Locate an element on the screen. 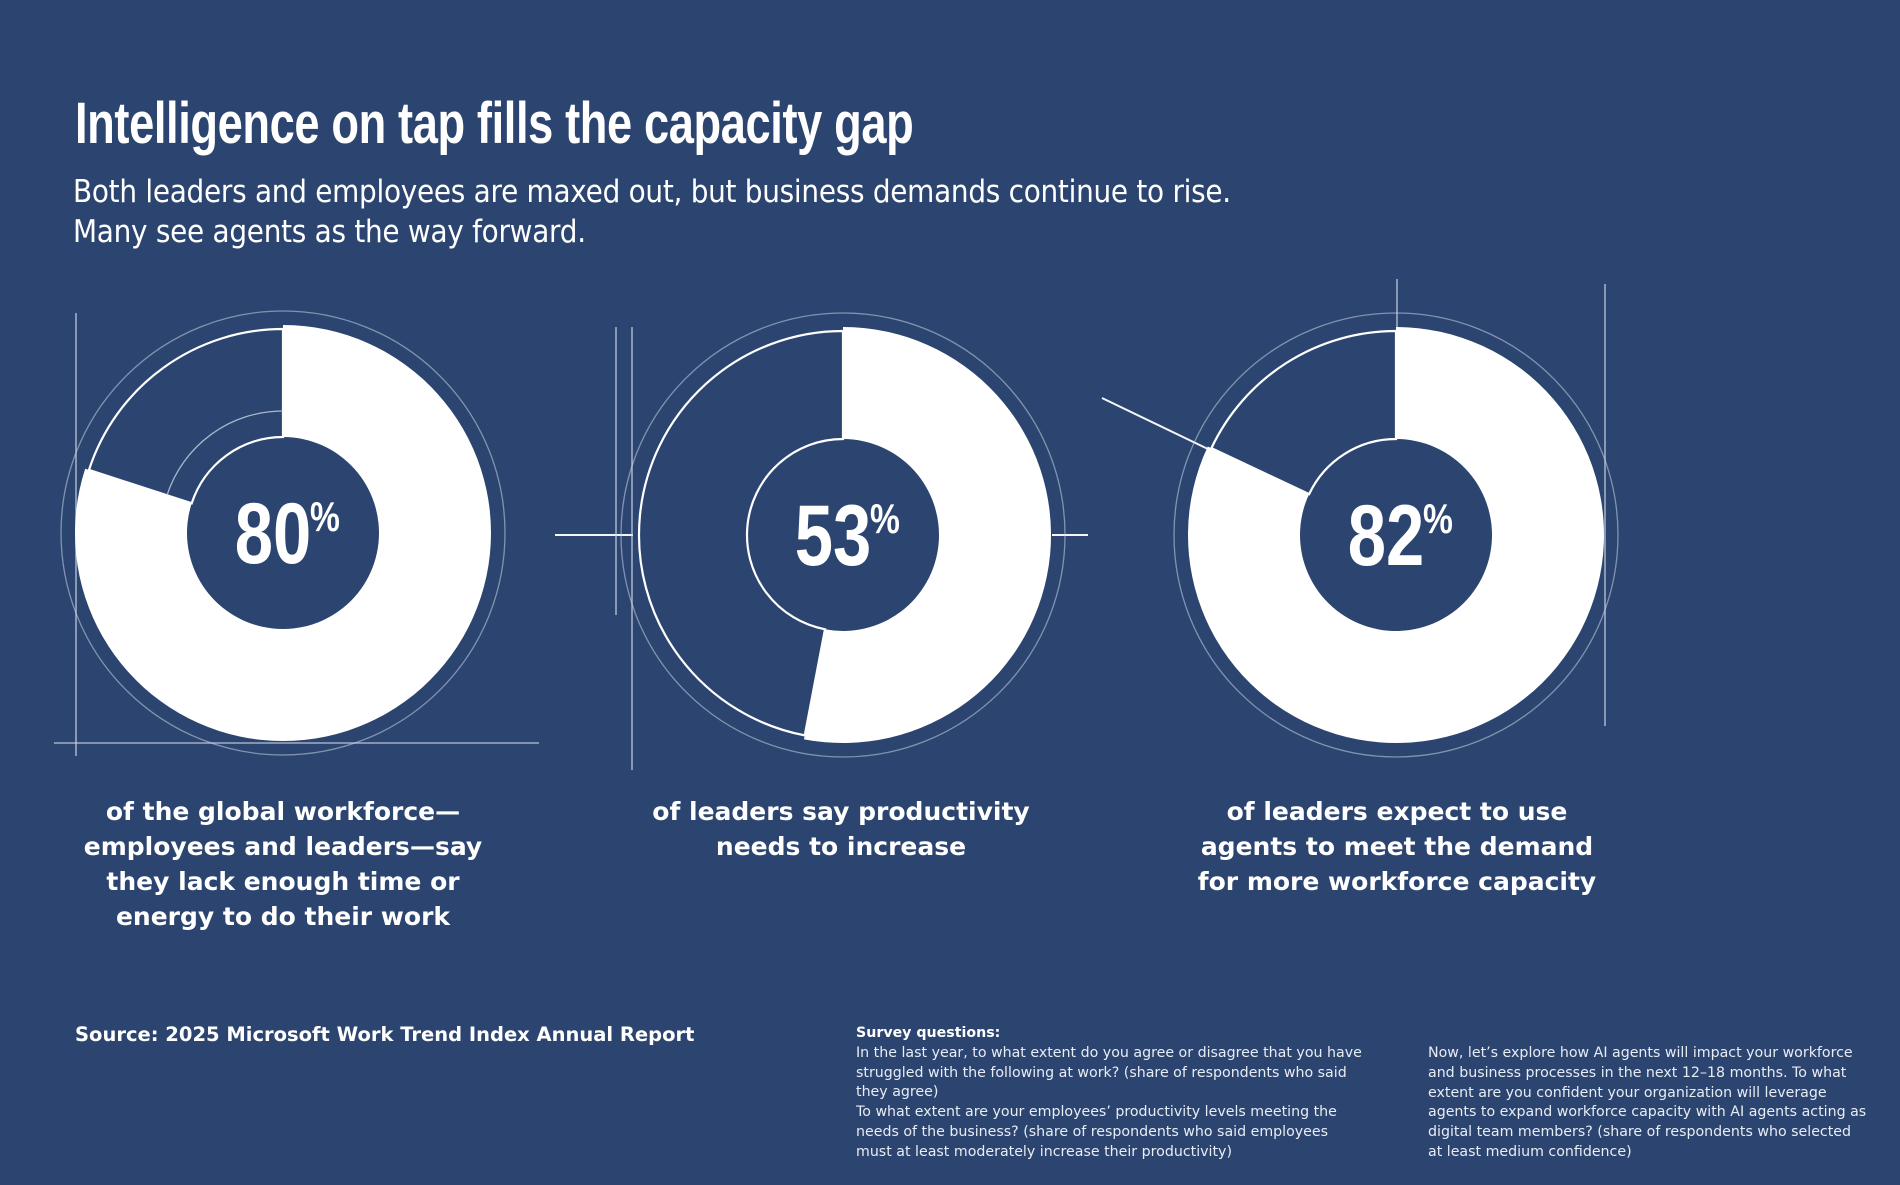 The width and height of the screenshot is (1900, 1185). caption-line: employees and leaders—say is located at coordinates (283, 846).